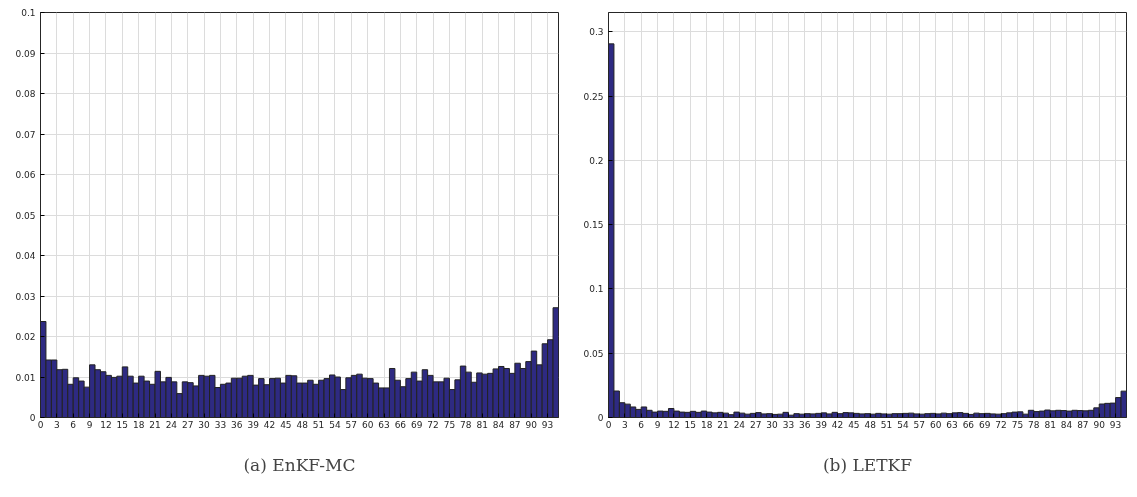  I want to click on text: (b) LETKF, so click(867, 465).